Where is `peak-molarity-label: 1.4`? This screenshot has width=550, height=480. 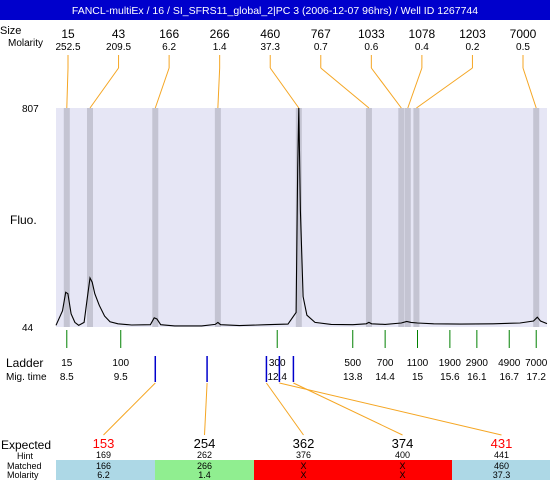 peak-molarity-label: 1.4 is located at coordinates (220, 47).